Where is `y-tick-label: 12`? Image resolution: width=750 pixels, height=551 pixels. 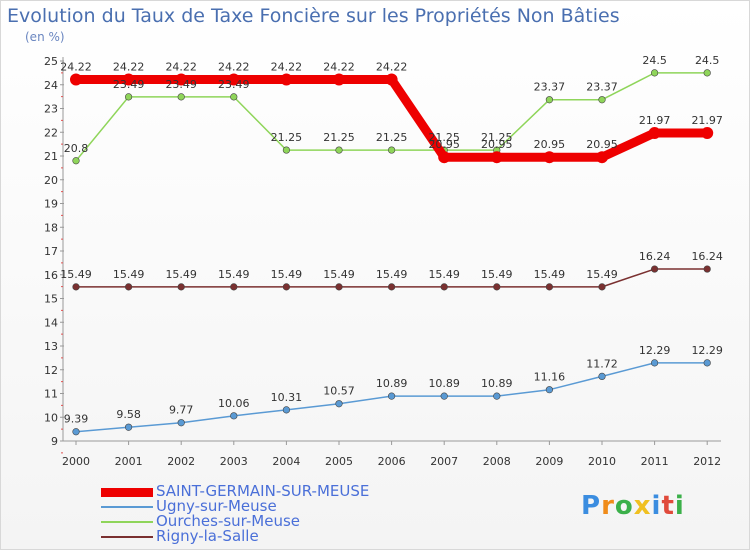 y-tick-label: 12 is located at coordinates (51, 370).